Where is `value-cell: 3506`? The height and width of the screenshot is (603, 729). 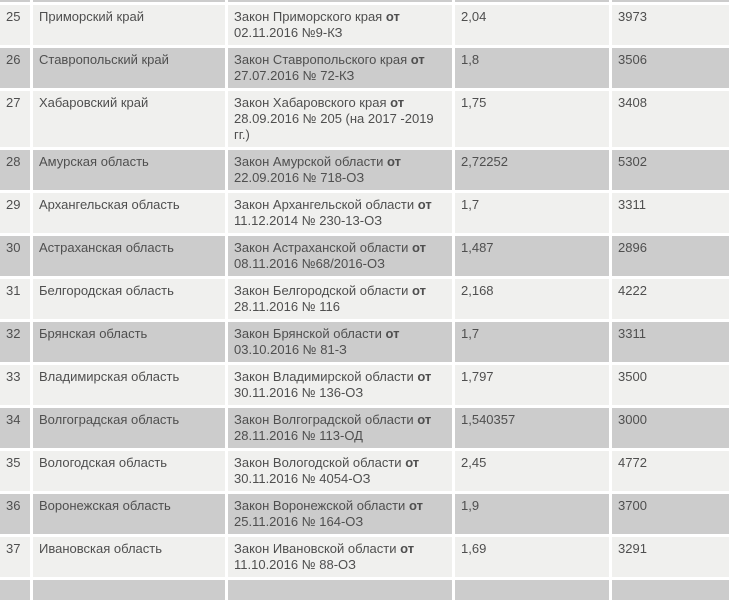 value-cell: 3506 is located at coordinates (670, 68).